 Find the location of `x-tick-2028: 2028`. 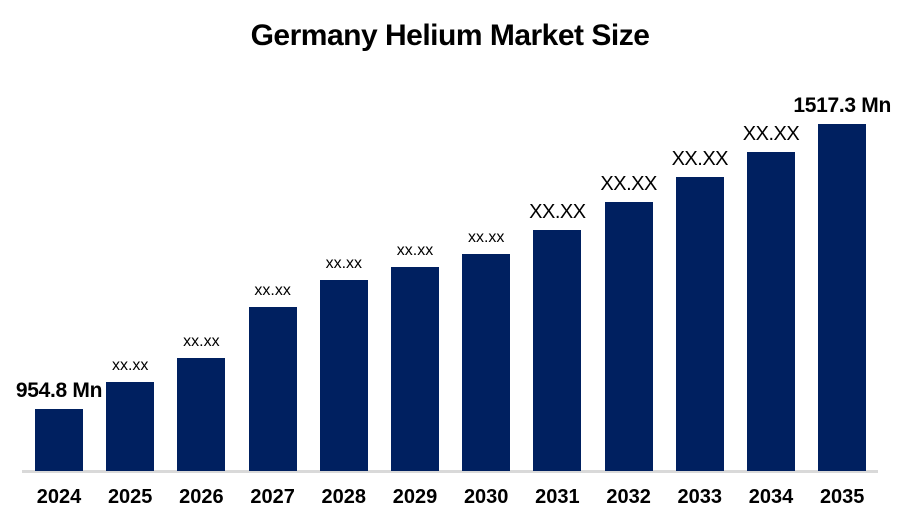

x-tick-2028: 2028 is located at coordinates (344, 497).